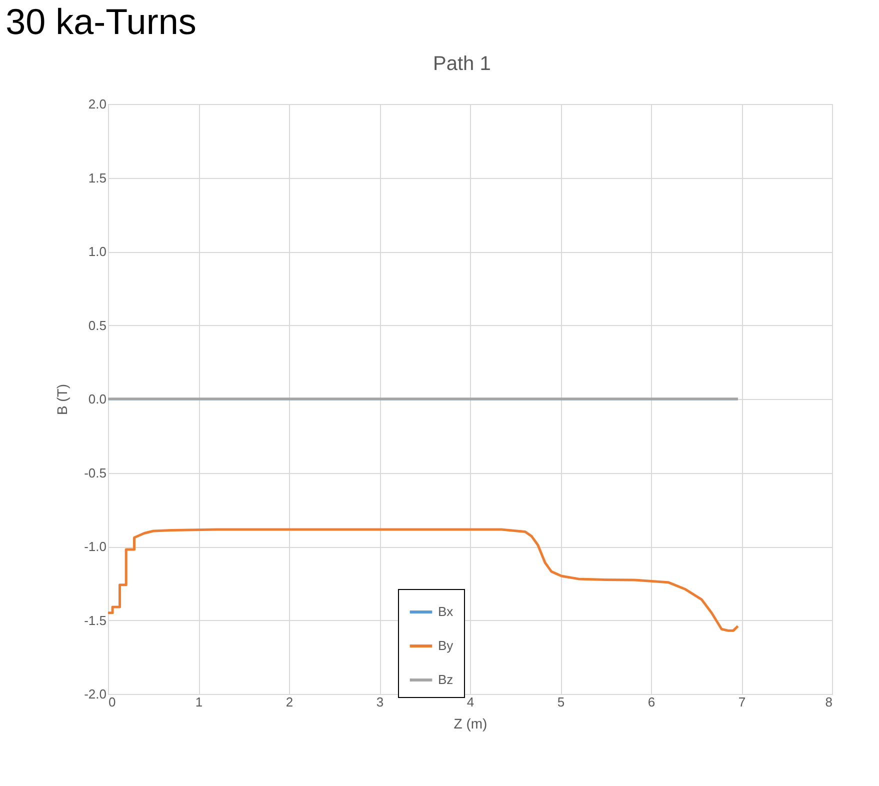  Describe the element at coordinates (462, 64) in the screenshot. I see `chart-subtitle: Path 1` at that location.